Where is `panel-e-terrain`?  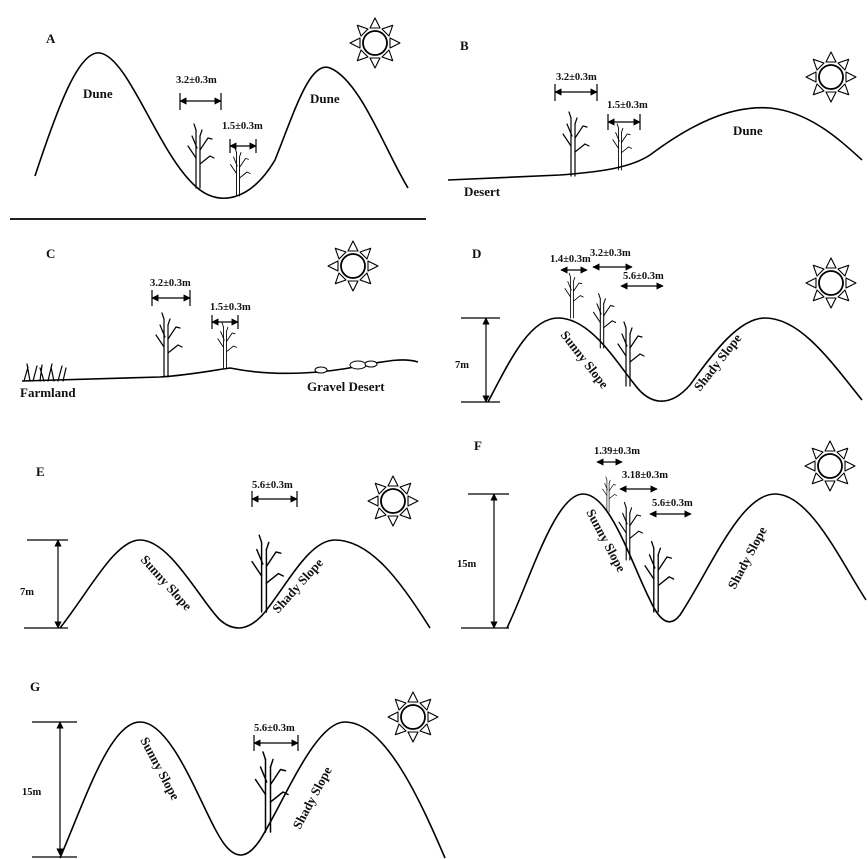
panel-e-terrain is located at coordinates (245, 584).